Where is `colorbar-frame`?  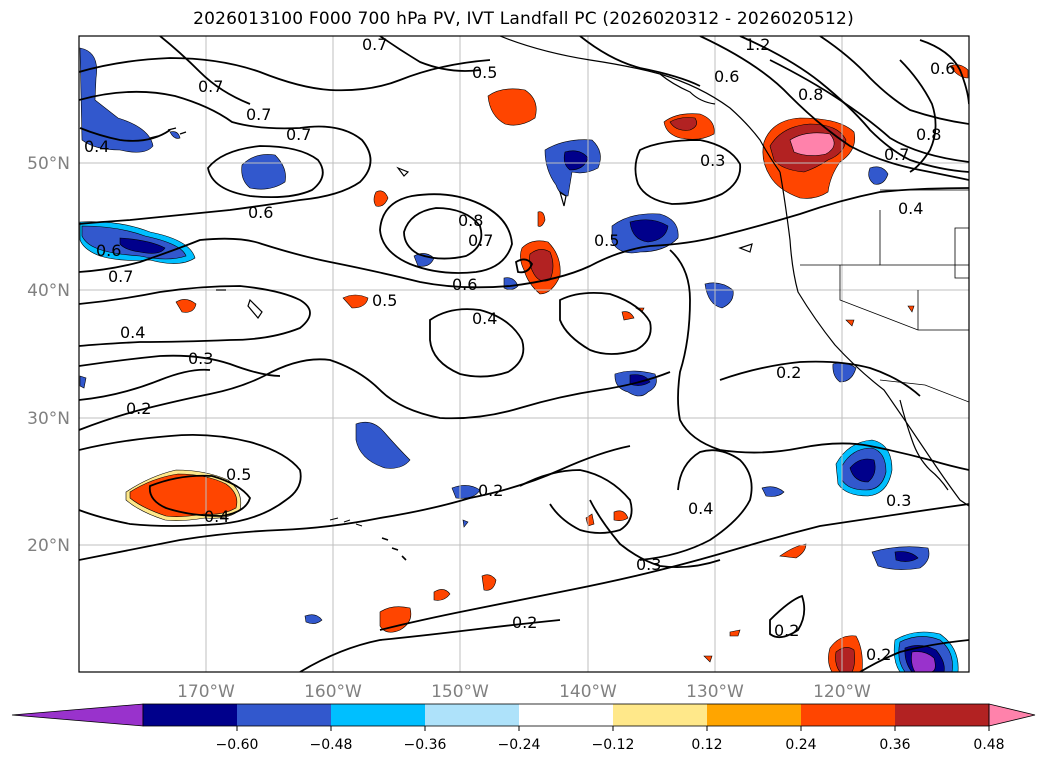
colorbar-frame is located at coordinates (566, 715).